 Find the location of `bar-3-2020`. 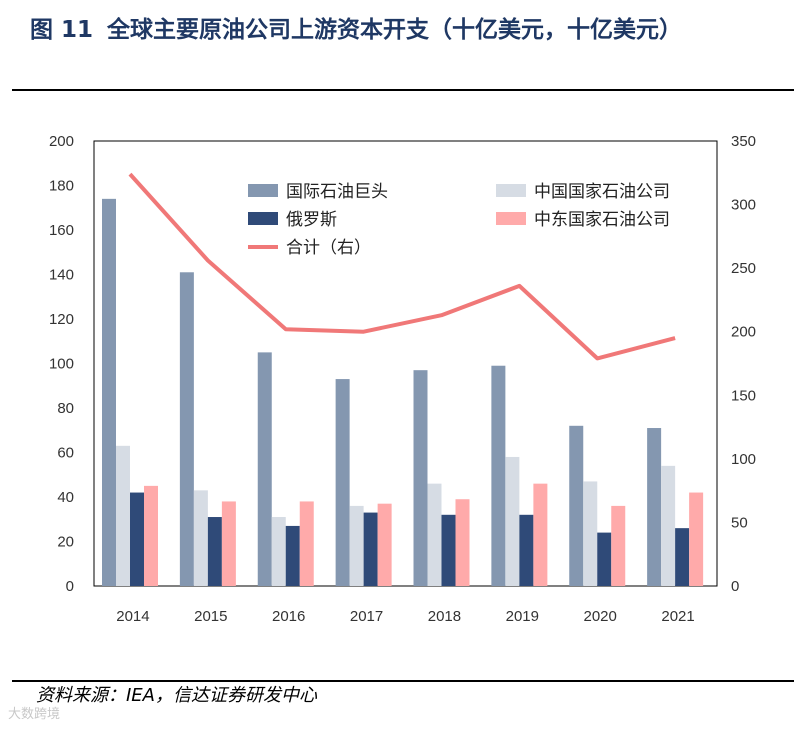

bar-3-2020 is located at coordinates (604, 559).